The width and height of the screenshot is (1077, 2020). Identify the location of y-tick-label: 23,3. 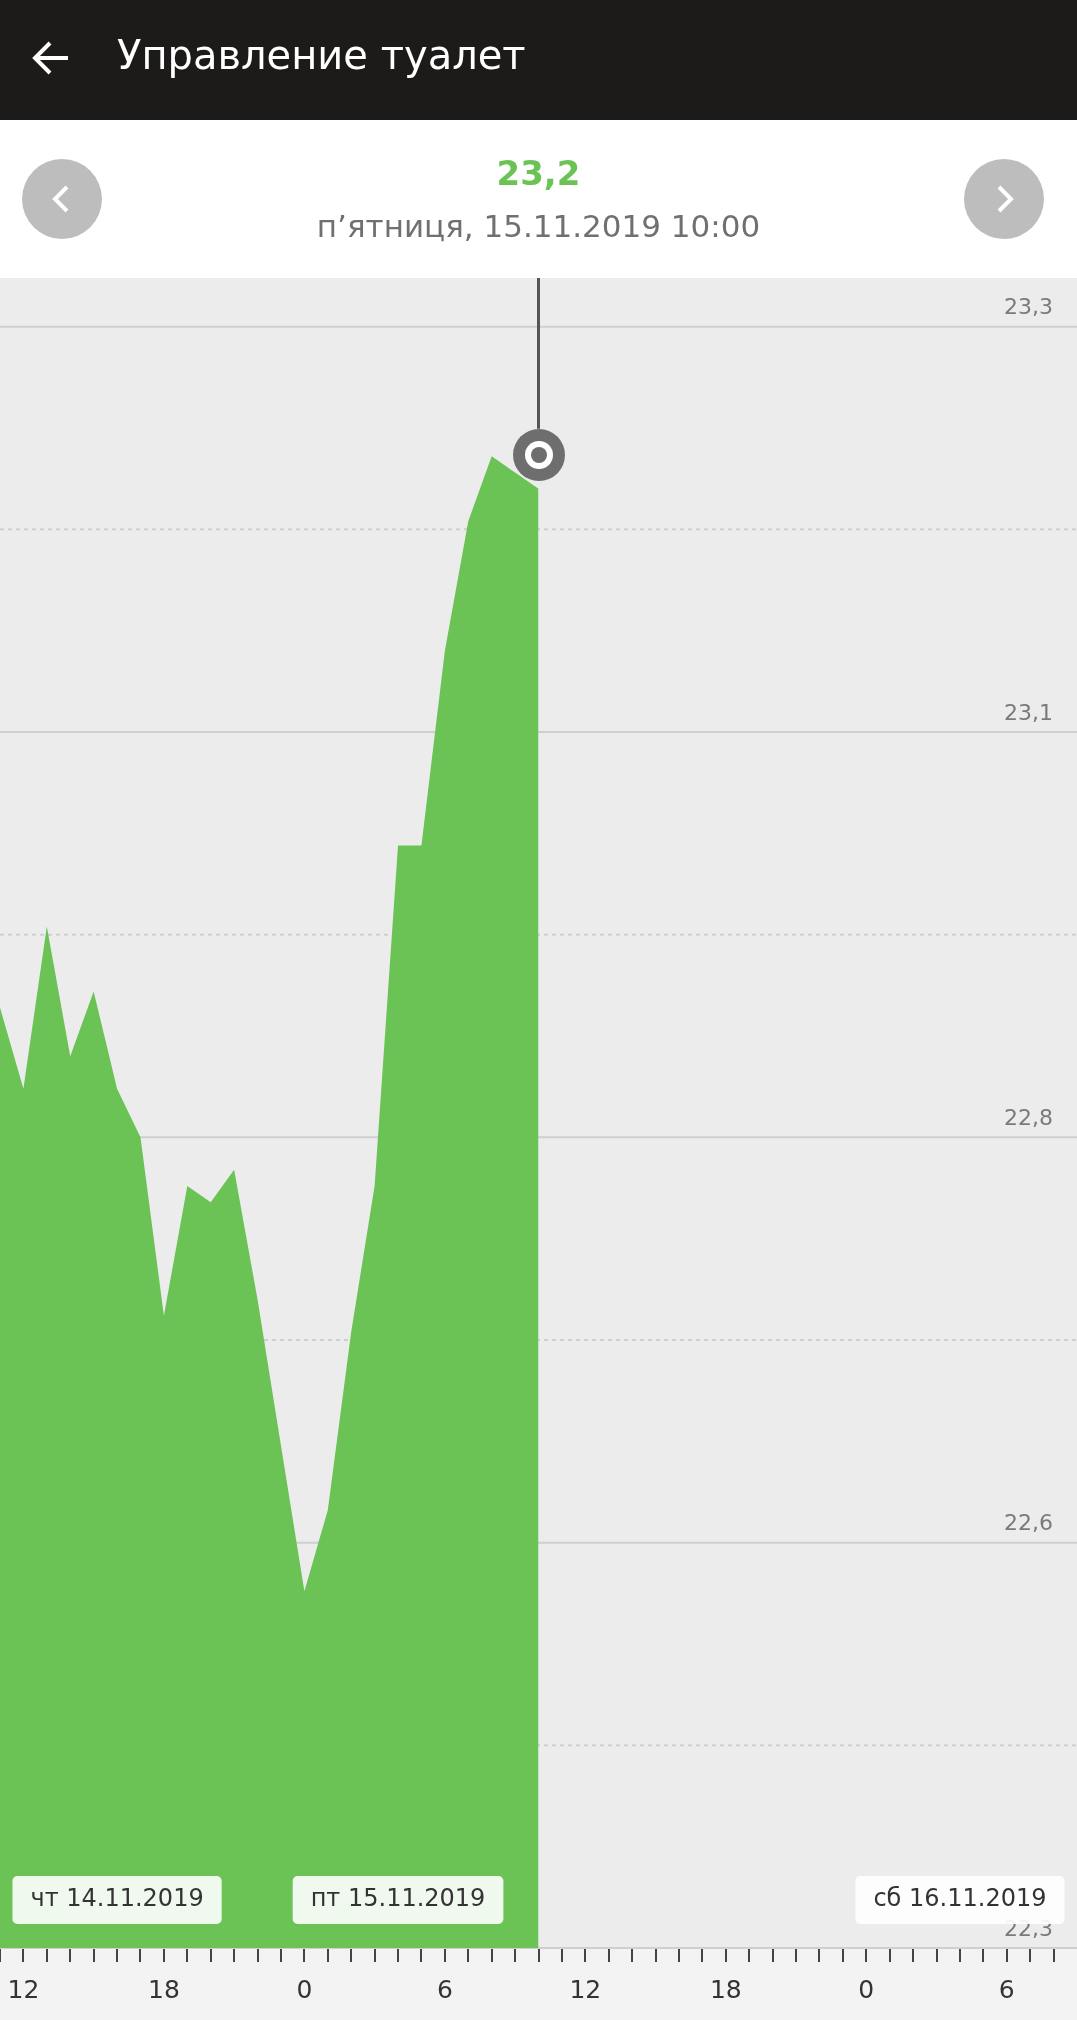
(1028, 307).